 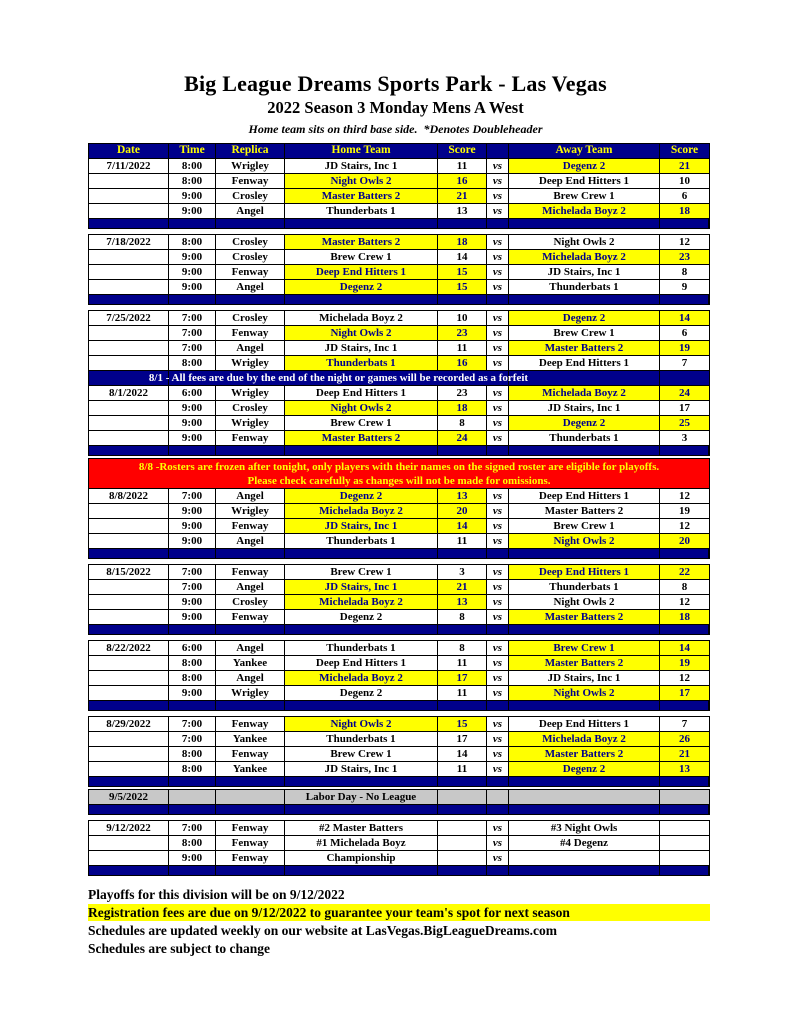 I want to click on home-team-cell: Michelada Boyz 2, so click(x=361, y=602).